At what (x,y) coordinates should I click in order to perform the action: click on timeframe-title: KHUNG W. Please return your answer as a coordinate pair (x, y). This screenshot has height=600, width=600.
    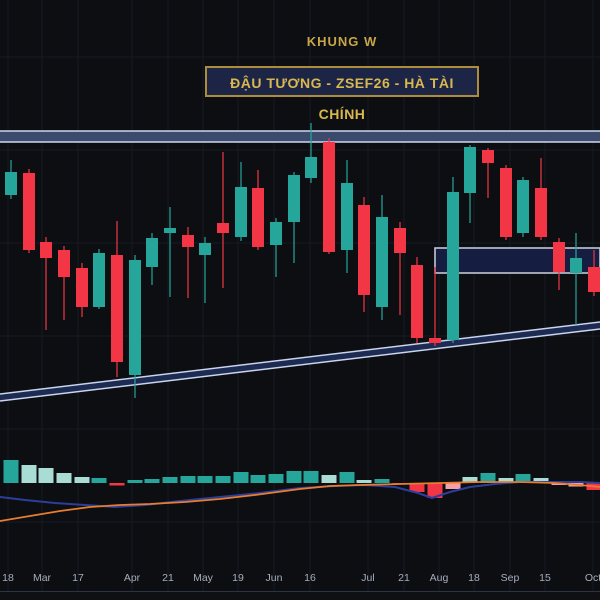
    Looking at the image, I should click on (342, 41).